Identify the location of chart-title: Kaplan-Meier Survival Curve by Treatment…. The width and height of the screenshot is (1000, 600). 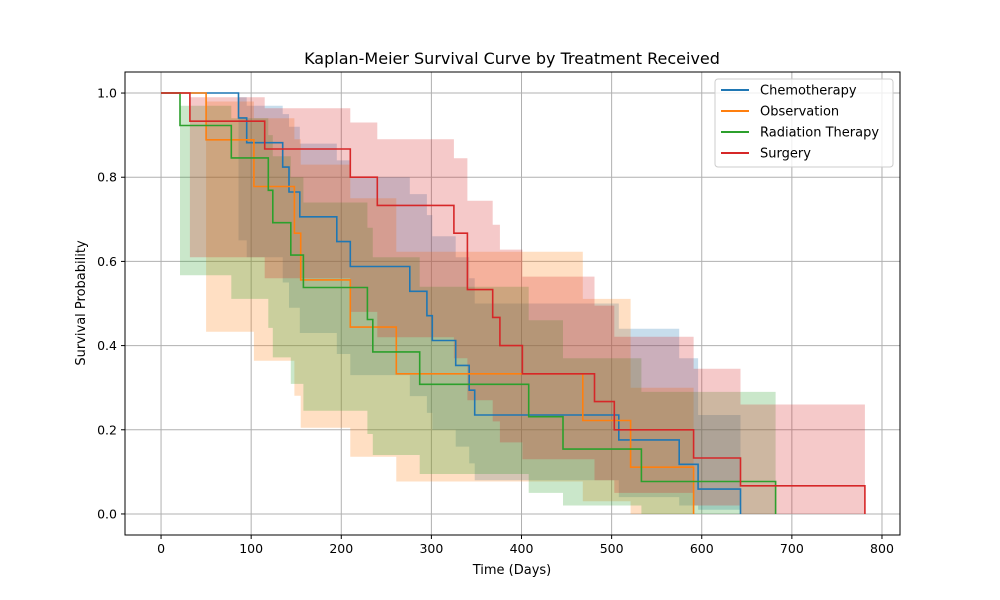
(512, 58).